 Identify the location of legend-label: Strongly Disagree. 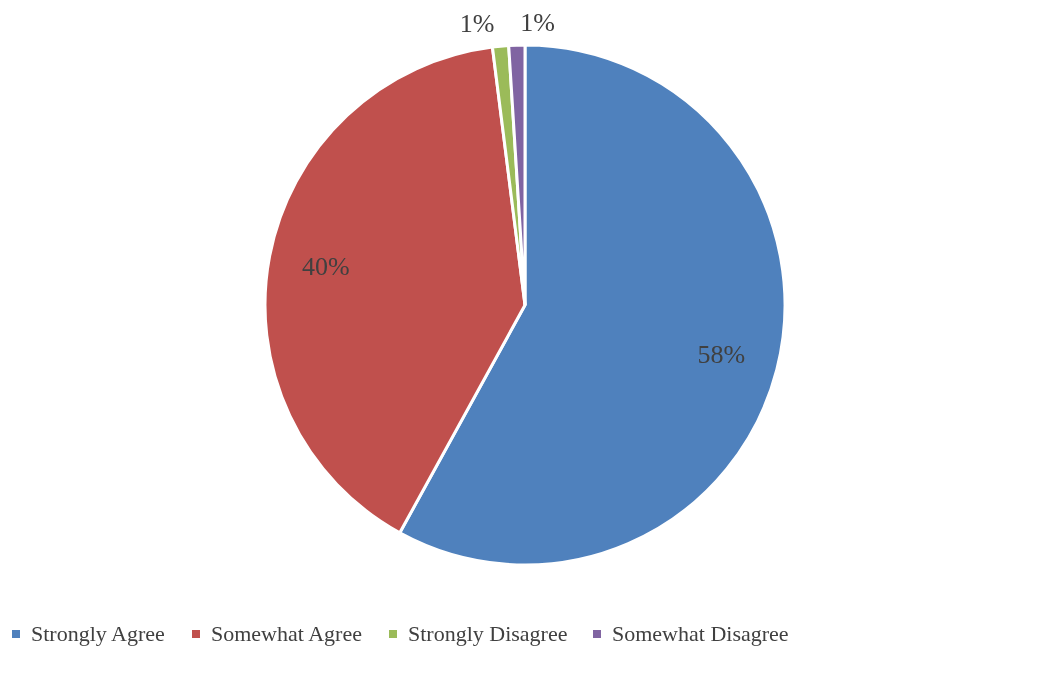
(488, 633).